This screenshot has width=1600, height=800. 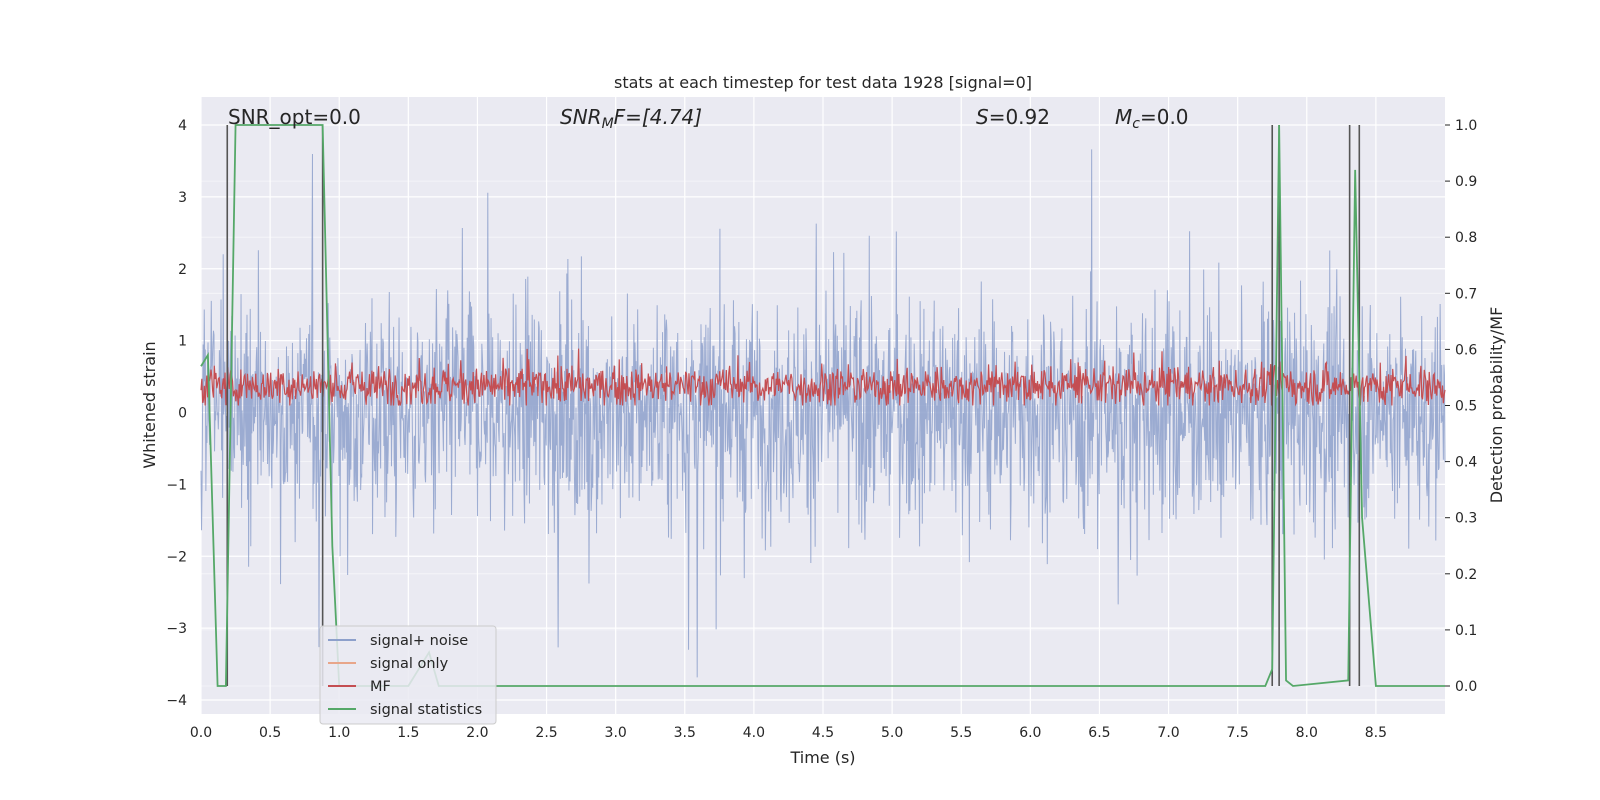 I want to click on y-right-axis-ticks: 0.0 0.1 0.2 0.3 0.4 0.5 0.6 0.7 0.8 0.9 1.0, so click(x=1461, y=406).